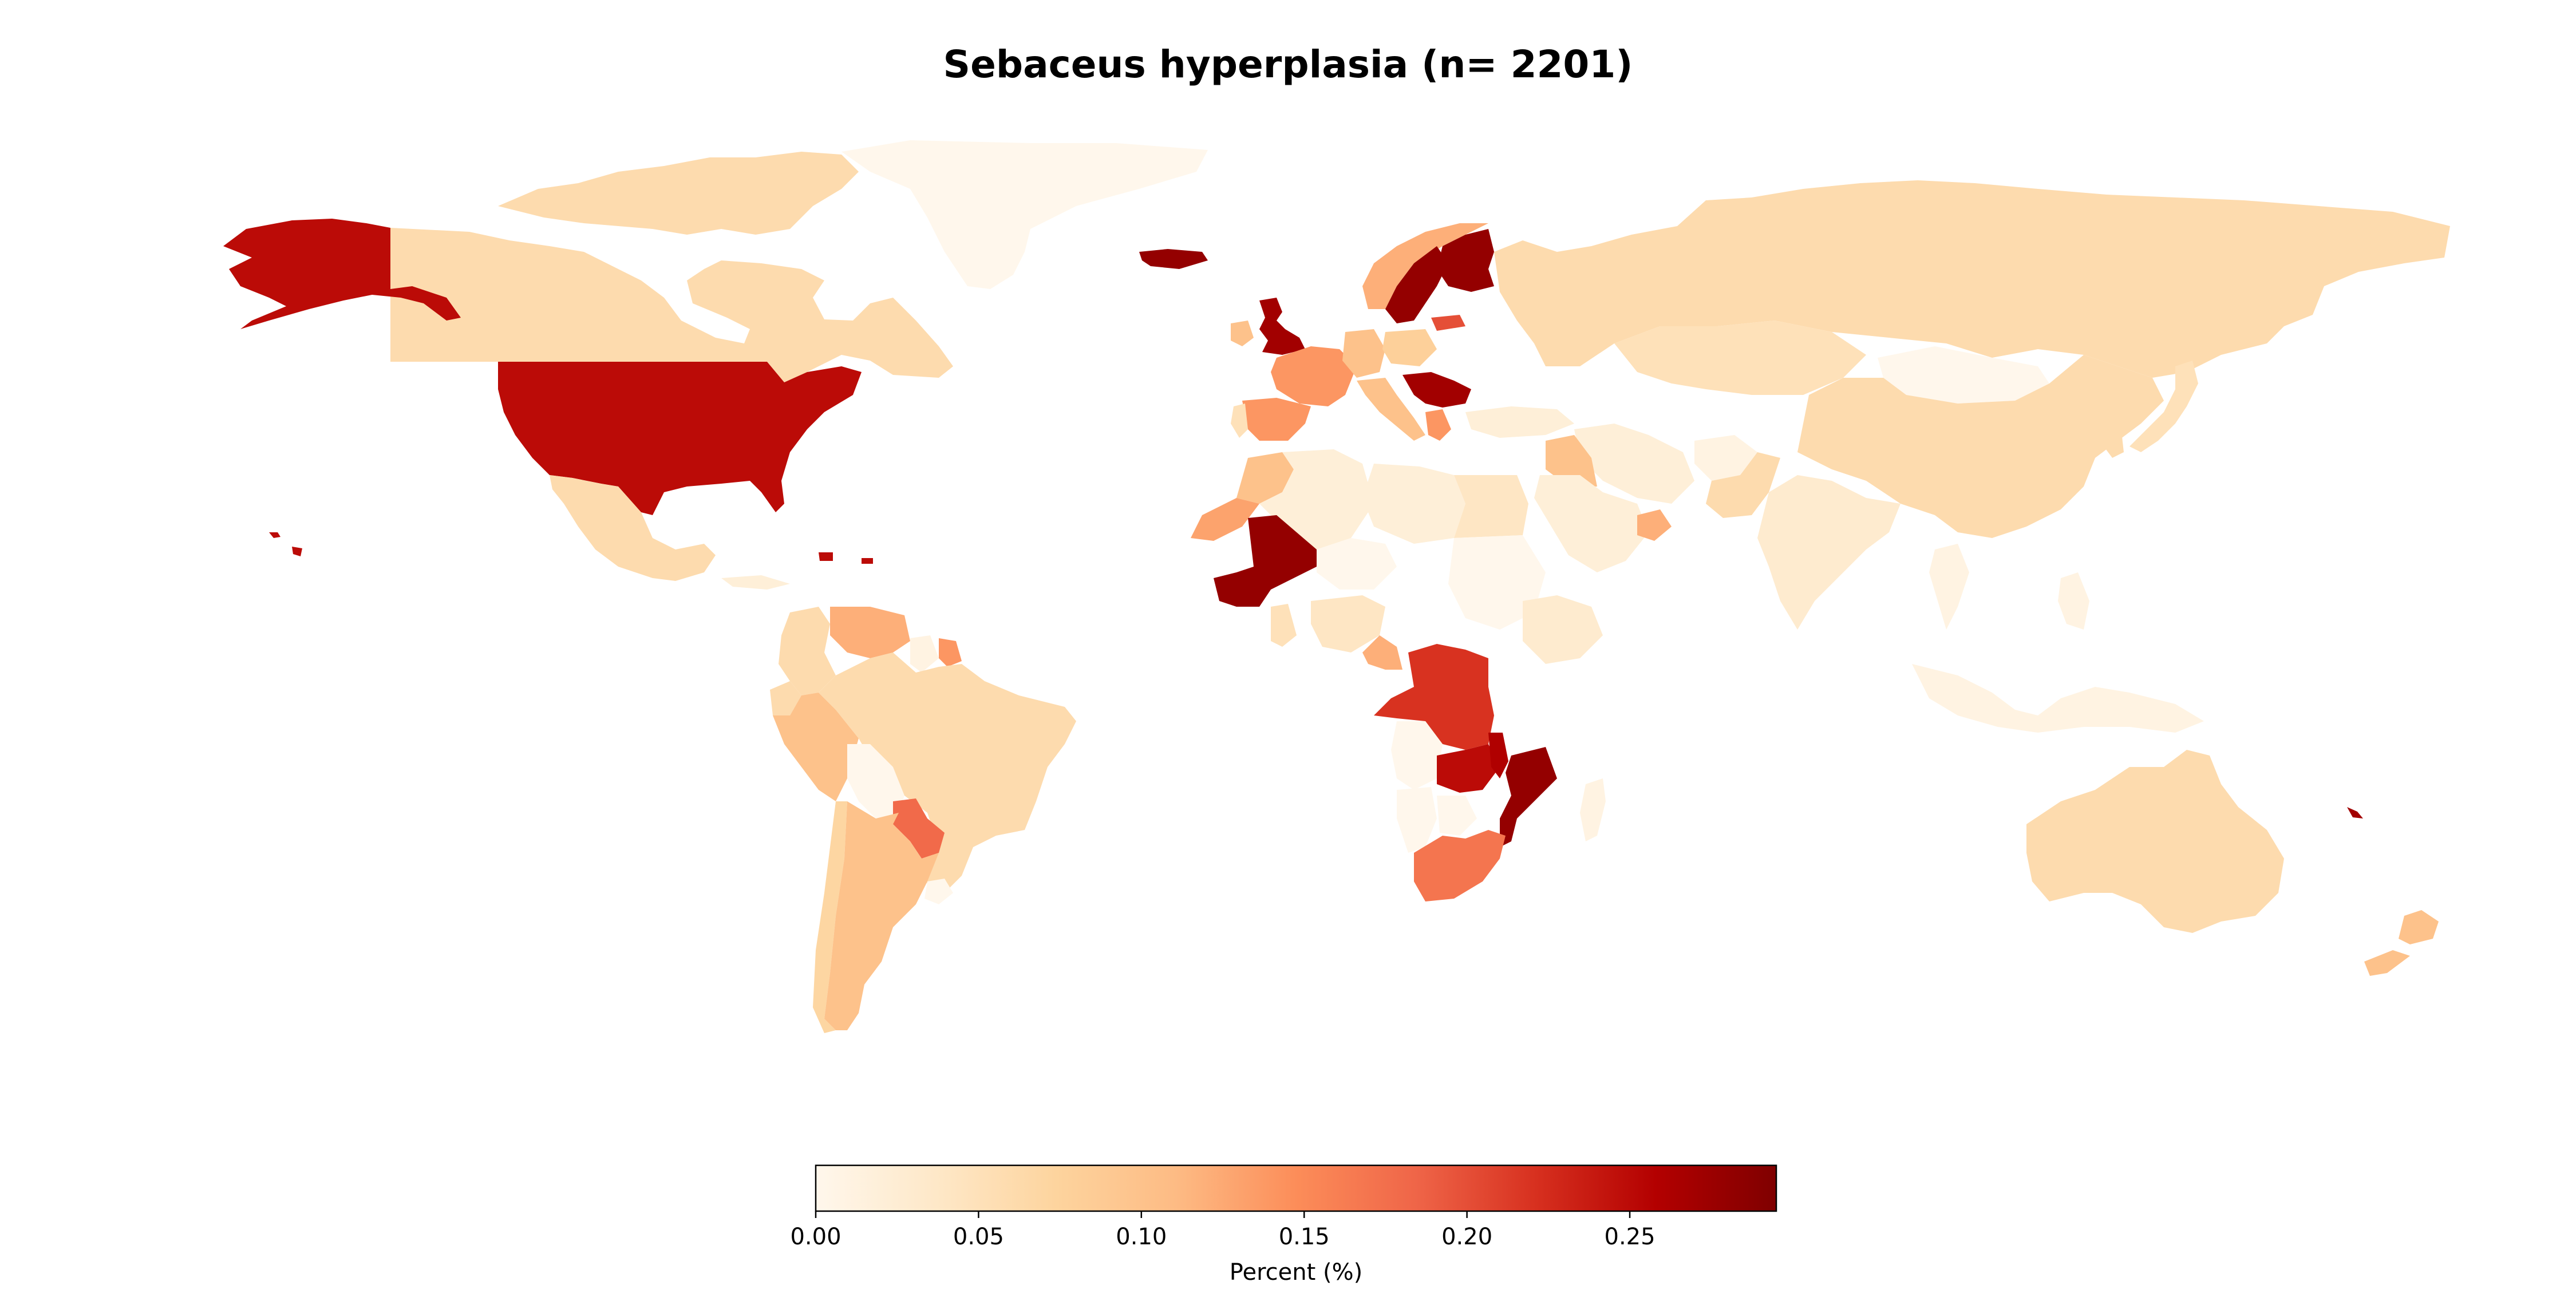 The width and height of the screenshot is (2576, 1305). I want to click on region-mexico, so click(633, 528).